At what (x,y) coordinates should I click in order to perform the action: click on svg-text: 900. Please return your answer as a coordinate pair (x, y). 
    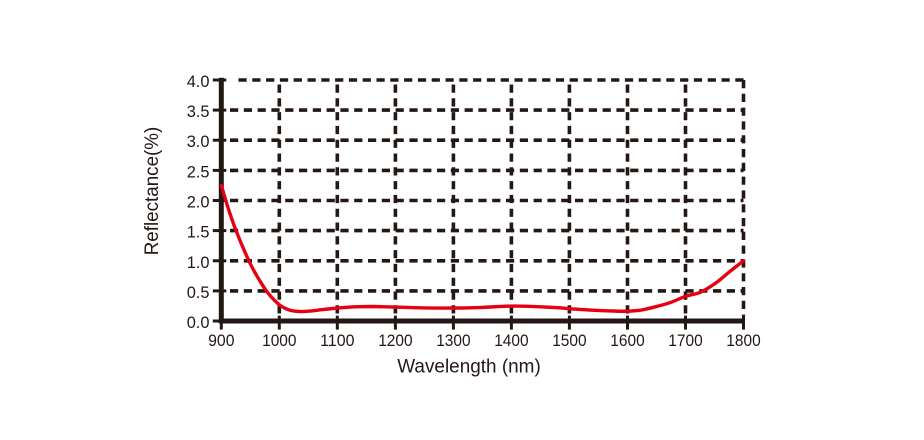
    Looking at the image, I should click on (221, 341).